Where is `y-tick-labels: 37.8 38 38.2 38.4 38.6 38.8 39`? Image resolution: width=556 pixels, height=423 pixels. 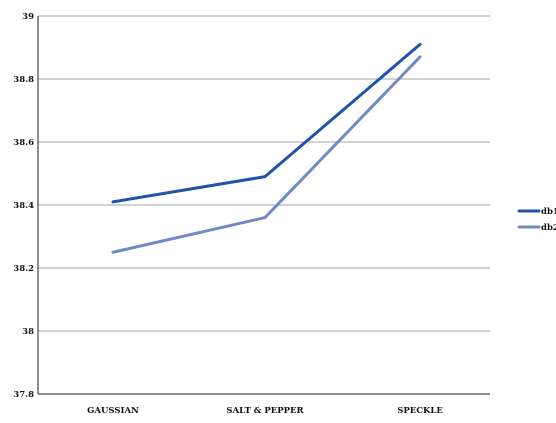 y-tick-labels: 37.8 38 38.2 38.4 38.6 38.8 39 is located at coordinates (23, 206).